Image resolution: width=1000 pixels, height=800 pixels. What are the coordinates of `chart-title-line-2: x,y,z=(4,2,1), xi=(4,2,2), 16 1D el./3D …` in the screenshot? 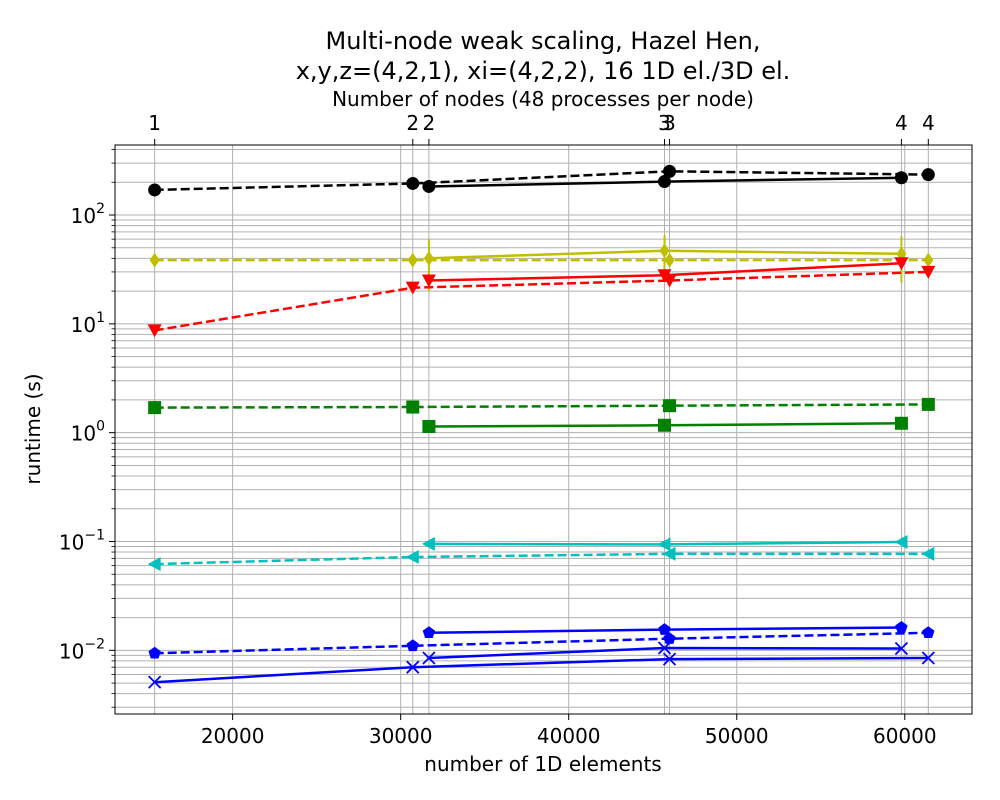 It's located at (543, 71).